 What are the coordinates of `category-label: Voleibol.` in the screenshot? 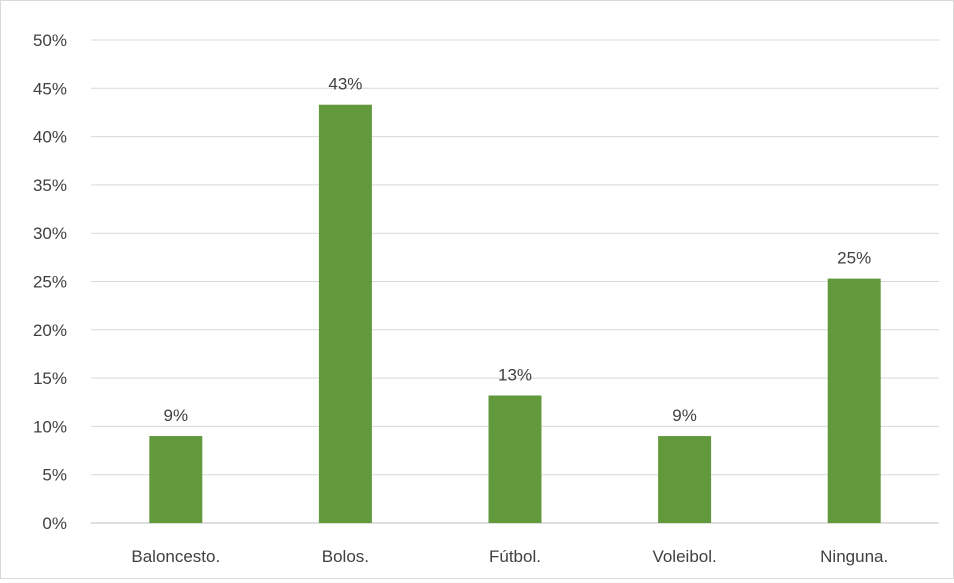 It's located at (684, 556).